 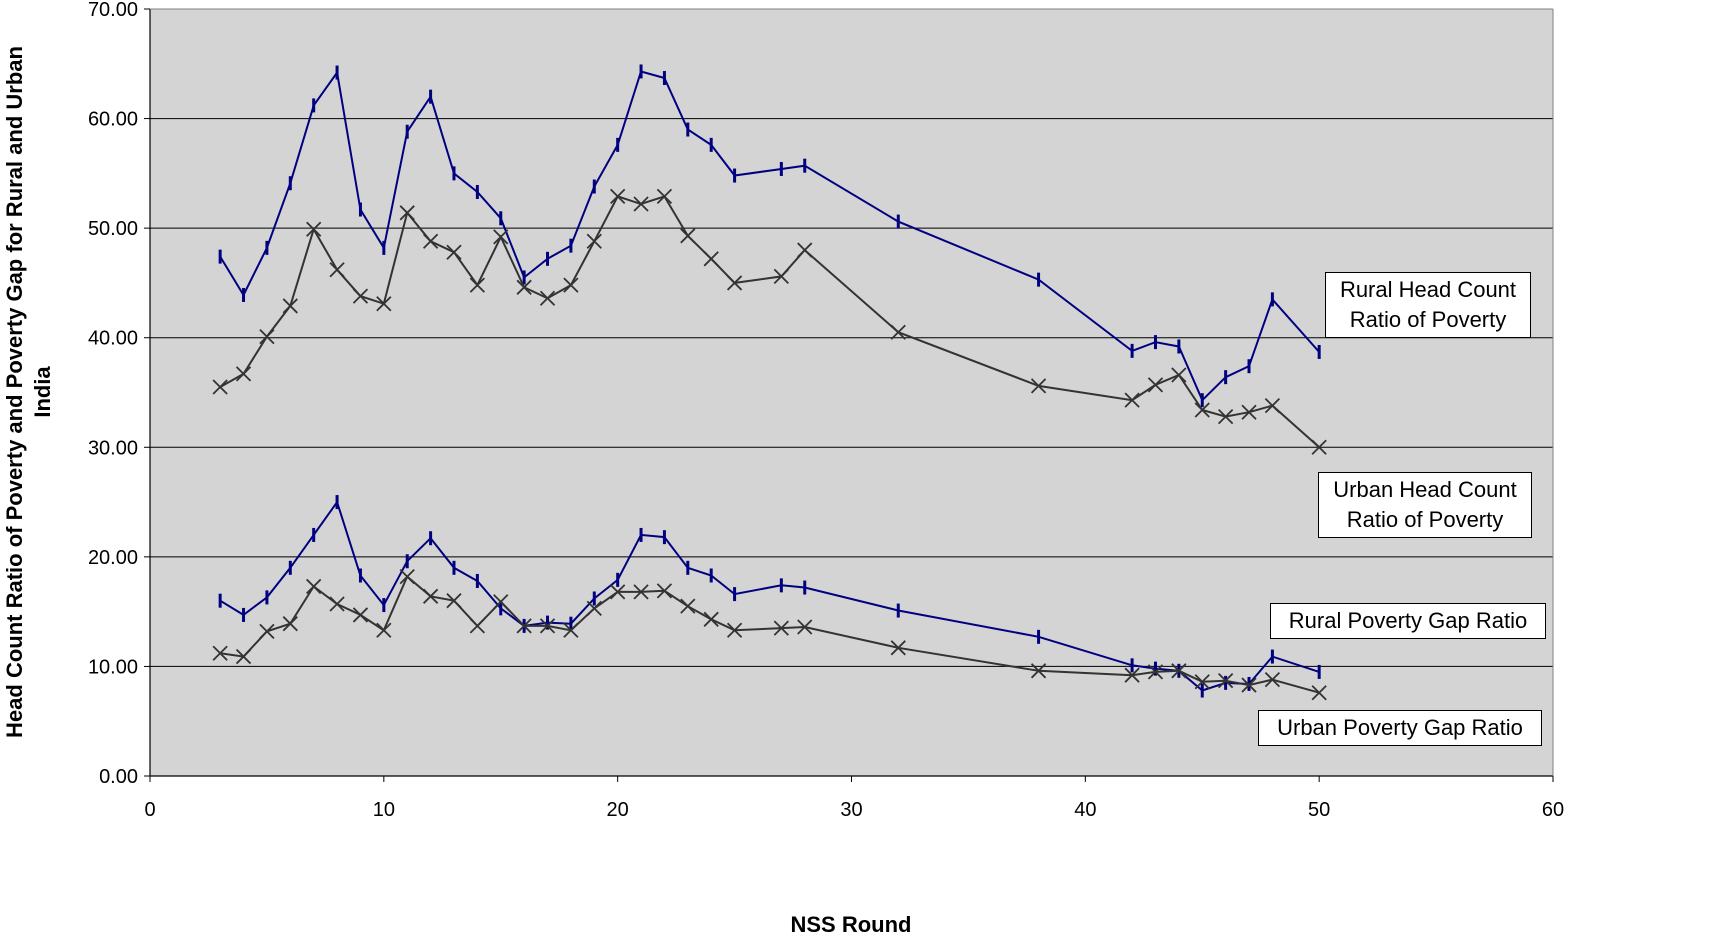 What do you see at coordinates (384, 810) in the screenshot?
I see `x-tick-label: 10` at bounding box center [384, 810].